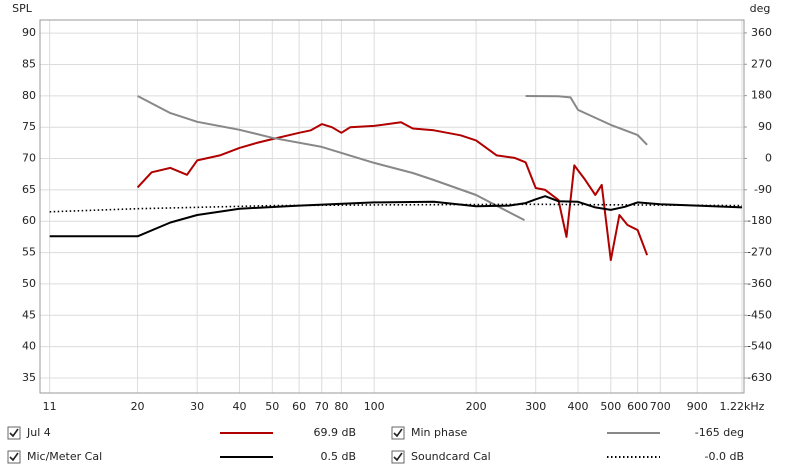 The height and width of the screenshot is (471, 800). What do you see at coordinates (334, 432) in the screenshot?
I see `legend-readout: 69.9 dB` at bounding box center [334, 432].